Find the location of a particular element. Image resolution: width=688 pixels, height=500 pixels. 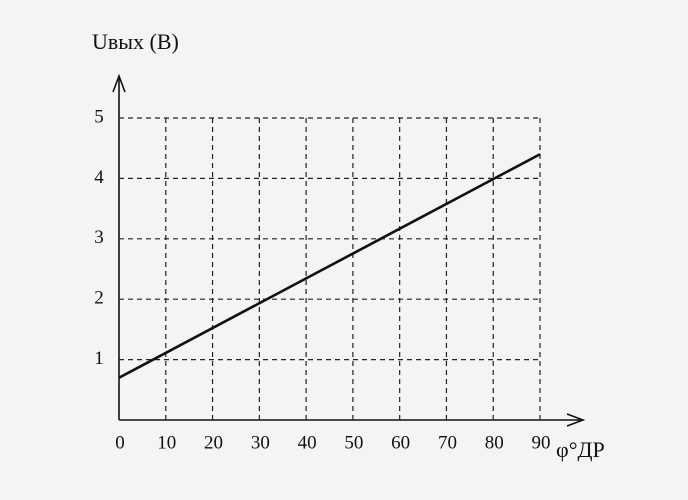

y-axis-label: Uвых (В) is located at coordinates (135, 41).